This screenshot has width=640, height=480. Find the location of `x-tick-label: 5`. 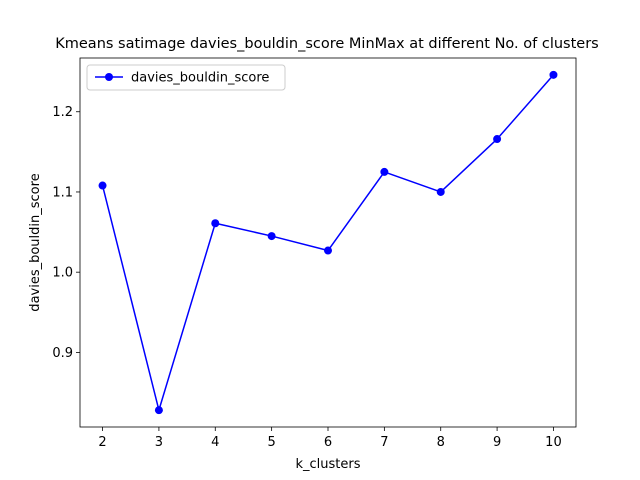

x-tick-label: 5 is located at coordinates (271, 442).